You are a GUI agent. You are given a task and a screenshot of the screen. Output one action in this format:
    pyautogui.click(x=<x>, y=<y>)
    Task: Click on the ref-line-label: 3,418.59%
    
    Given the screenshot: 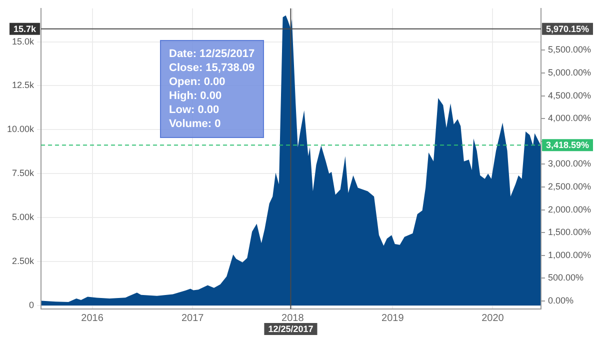 What is the action you would take?
    pyautogui.click(x=568, y=145)
    